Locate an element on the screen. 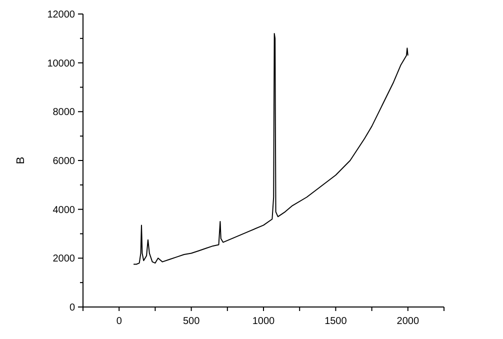 Image resolution: width=503 pixels, height=339 pixels. x-tick-label: 0 is located at coordinates (119, 321).